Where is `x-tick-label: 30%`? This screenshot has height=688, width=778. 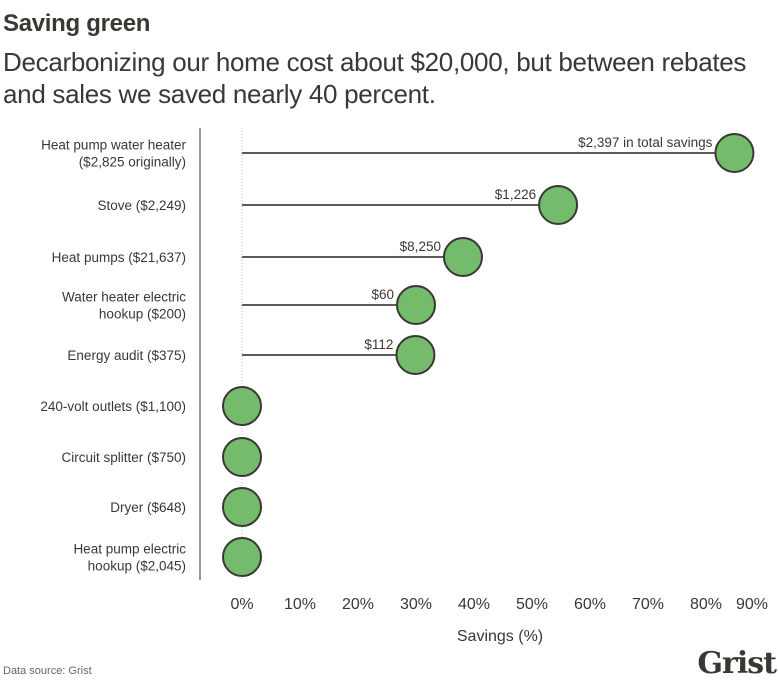
x-tick-label: 30% is located at coordinates (416, 604).